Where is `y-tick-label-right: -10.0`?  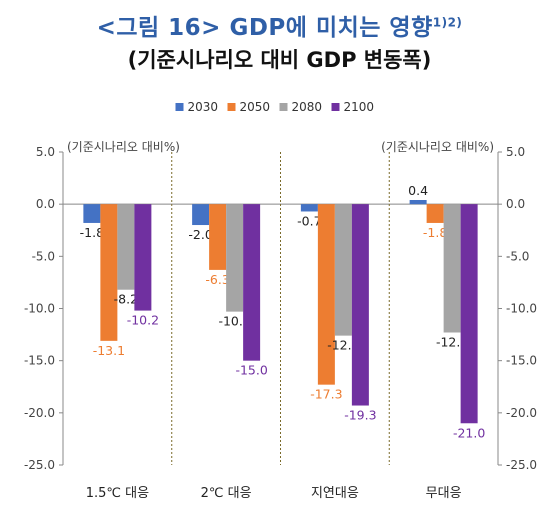 y-tick-label-right: -10.0 is located at coordinates (521, 309).